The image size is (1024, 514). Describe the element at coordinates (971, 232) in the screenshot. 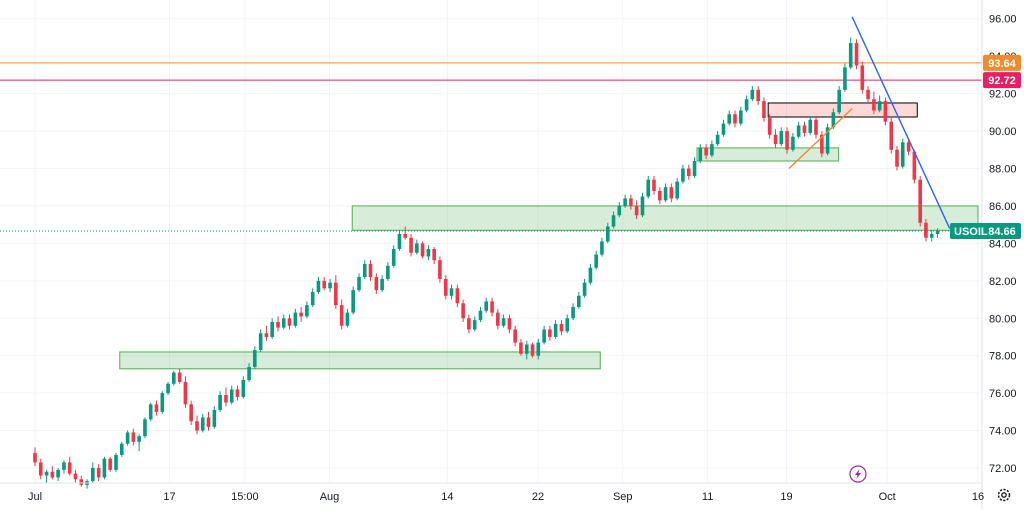

I see `symbol-label: USOIL` at that location.